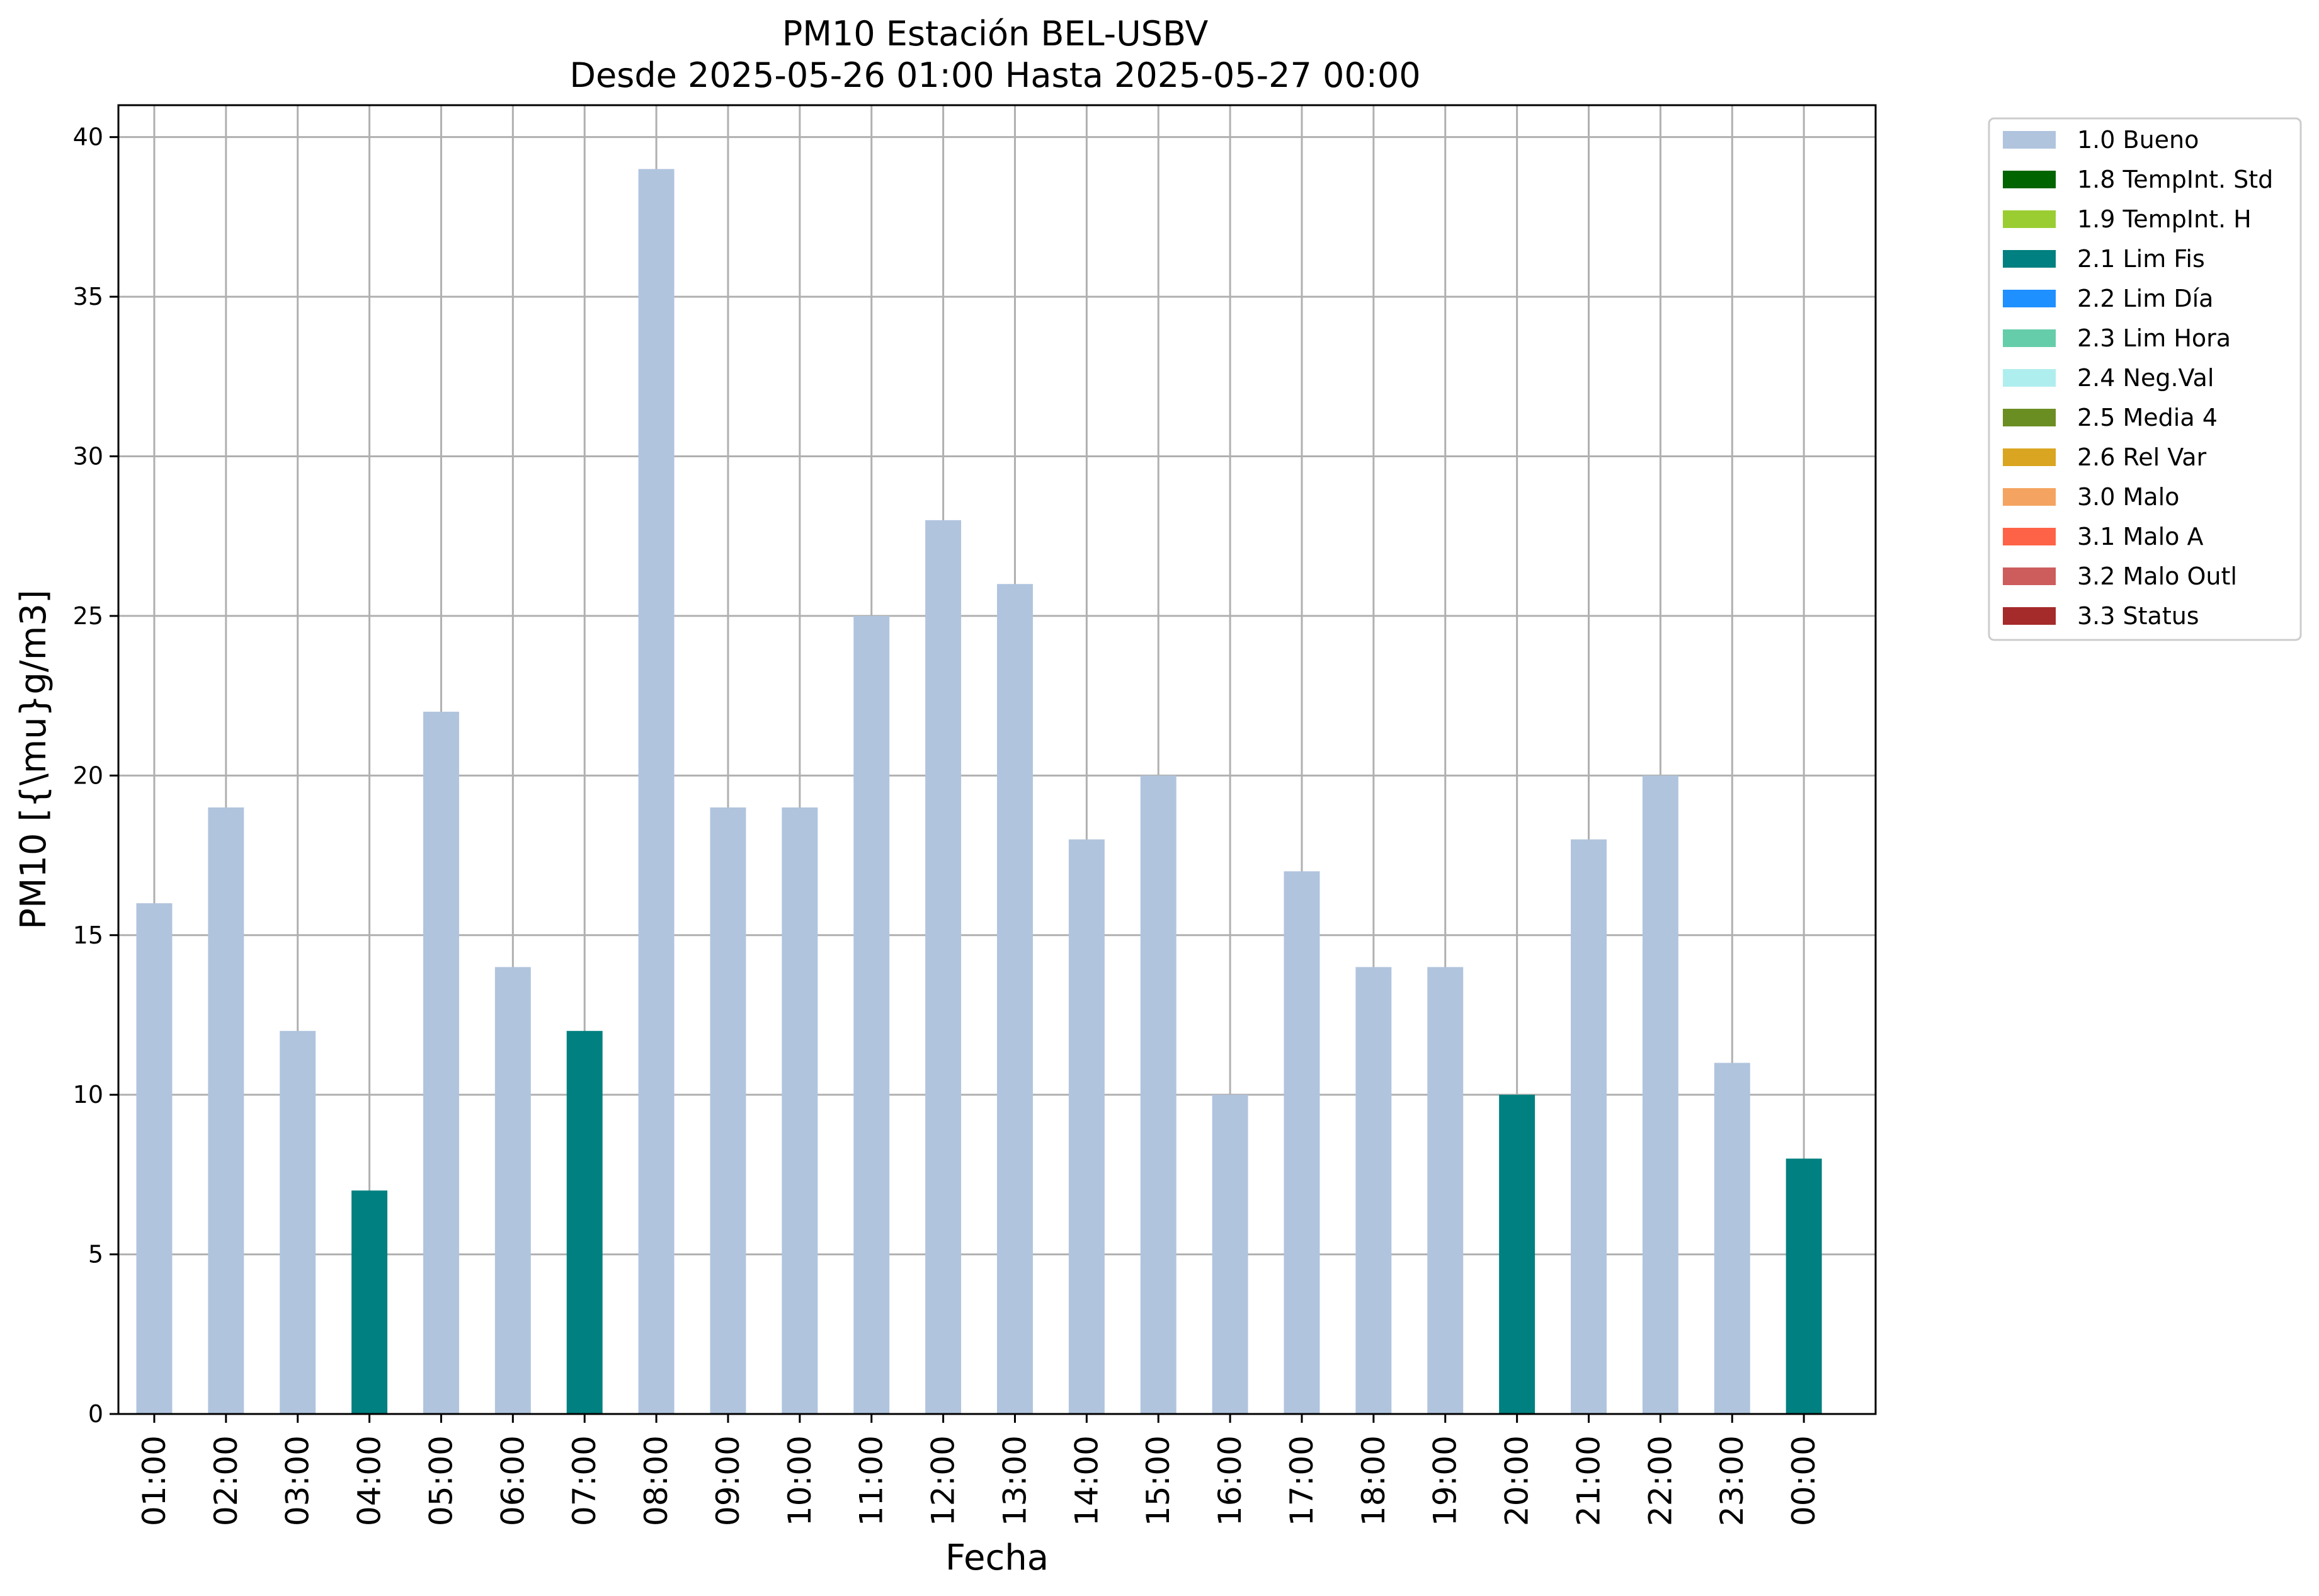 The width and height of the screenshot is (2319, 1596). What do you see at coordinates (1230, 1254) in the screenshot?
I see `bar-16:00` at bounding box center [1230, 1254].